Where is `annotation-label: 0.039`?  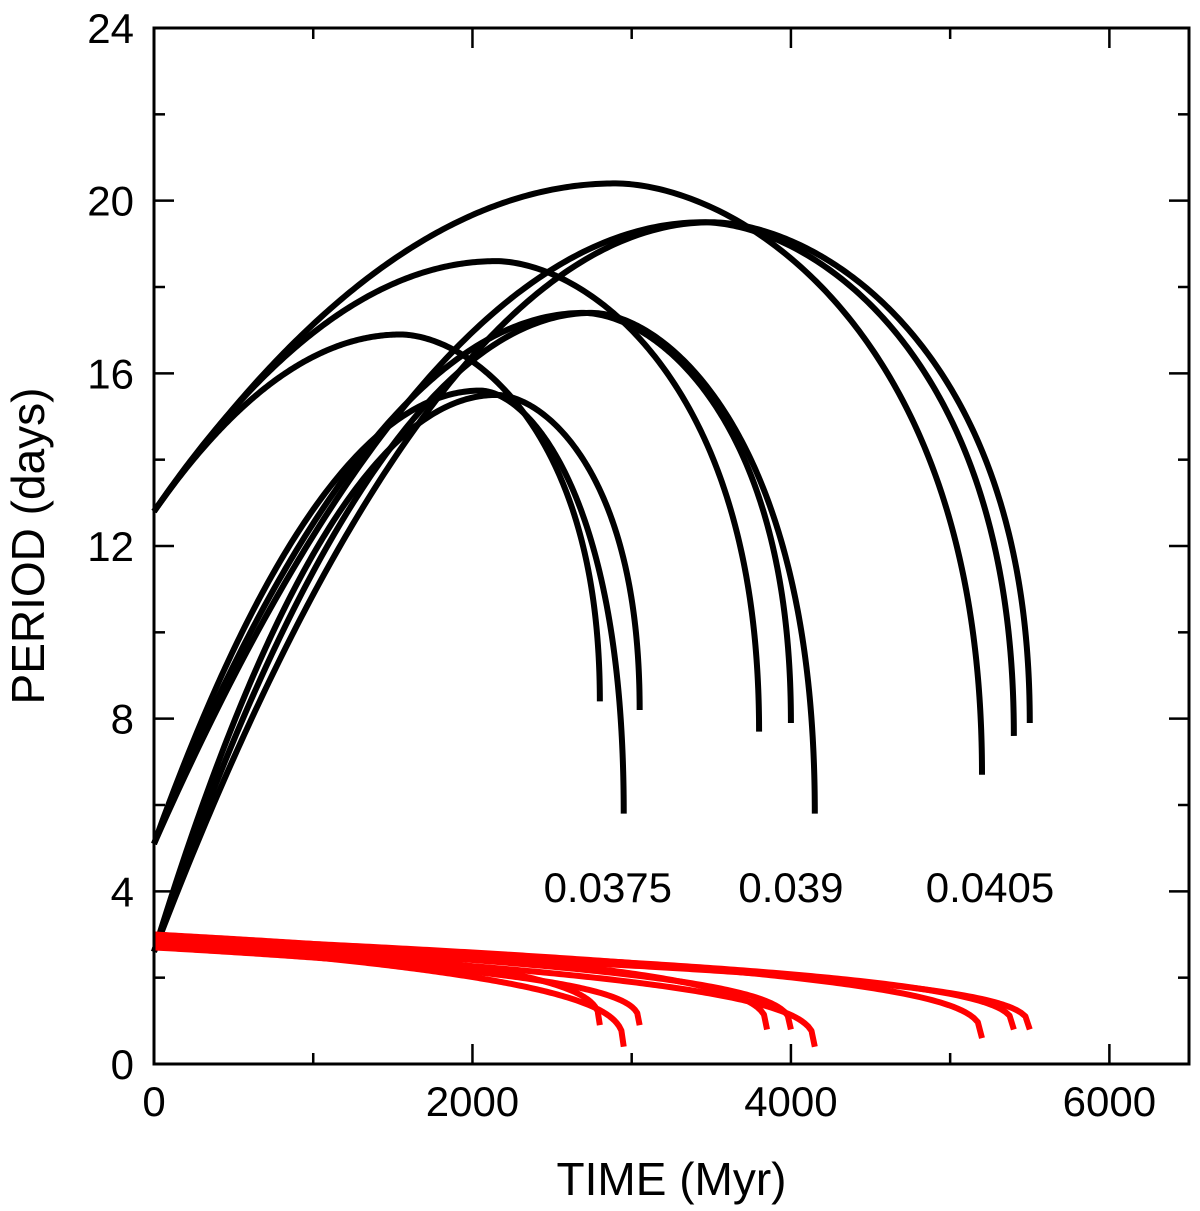
annotation-label: 0.039 is located at coordinates (790, 887).